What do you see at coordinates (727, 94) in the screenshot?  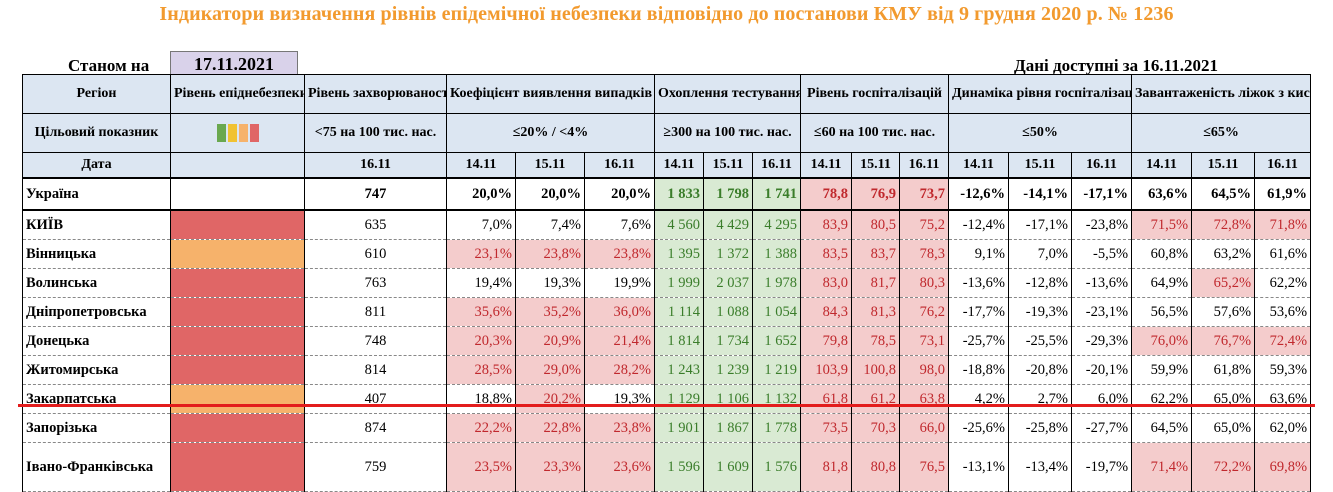 I see `header-testing: Охоплення тестуванням` at bounding box center [727, 94].